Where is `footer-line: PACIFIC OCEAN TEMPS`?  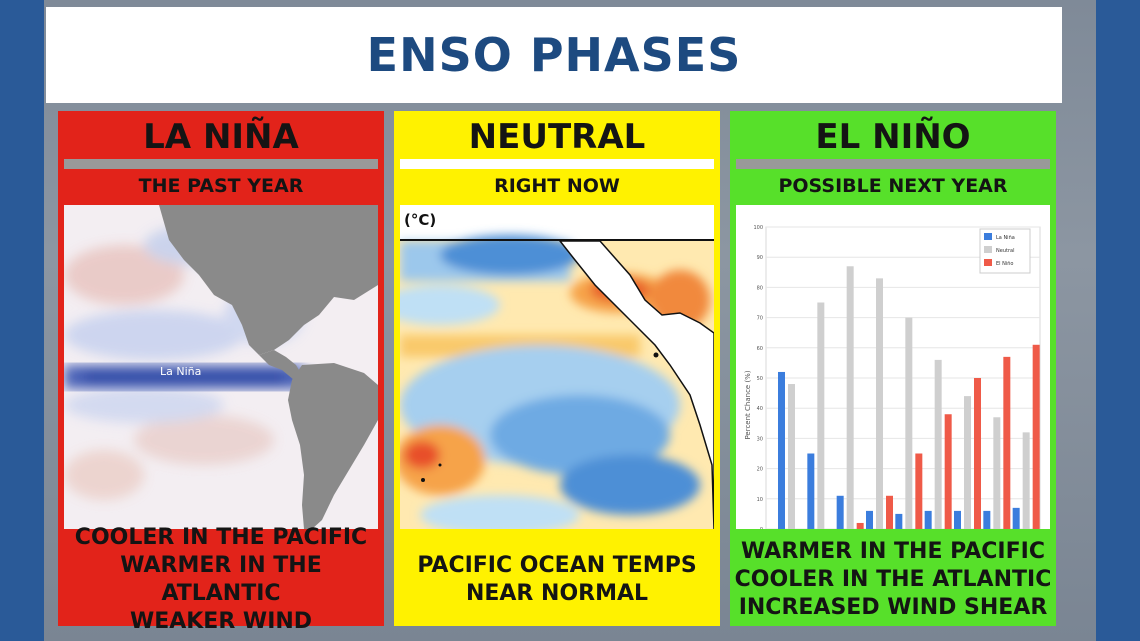
footer-line: PACIFIC OCEAN TEMPS is located at coordinates (557, 565).